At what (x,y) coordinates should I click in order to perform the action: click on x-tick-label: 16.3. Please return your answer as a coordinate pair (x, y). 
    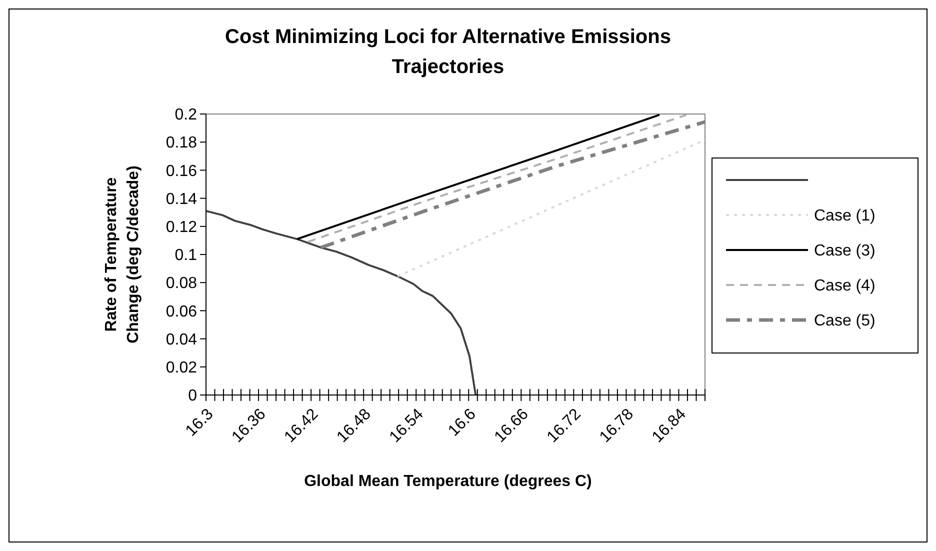
    Looking at the image, I should click on (199, 423).